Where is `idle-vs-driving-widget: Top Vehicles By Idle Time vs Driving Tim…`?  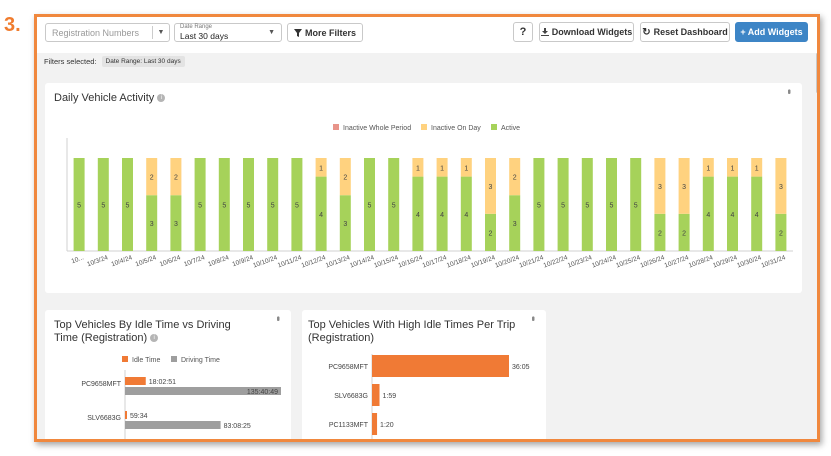 idle-vs-driving-widget: Top Vehicles By Idle Time vs Driving Tim… is located at coordinates (168, 374).